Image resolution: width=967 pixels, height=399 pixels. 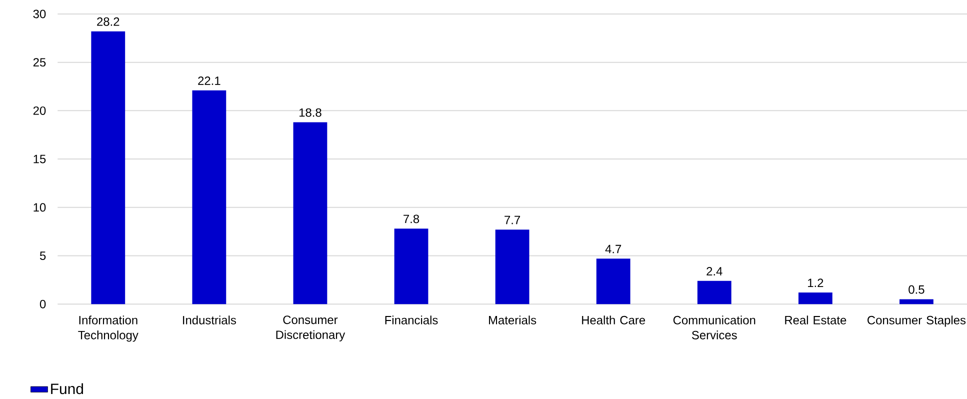 What do you see at coordinates (816, 283) in the screenshot?
I see `data-label: 1.2` at bounding box center [816, 283].